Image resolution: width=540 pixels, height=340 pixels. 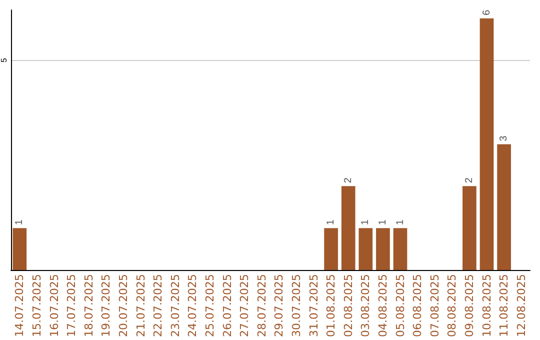 What do you see at coordinates (261, 305) in the screenshot?
I see `x-tick-label: 28.07.2025` at bounding box center [261, 305].